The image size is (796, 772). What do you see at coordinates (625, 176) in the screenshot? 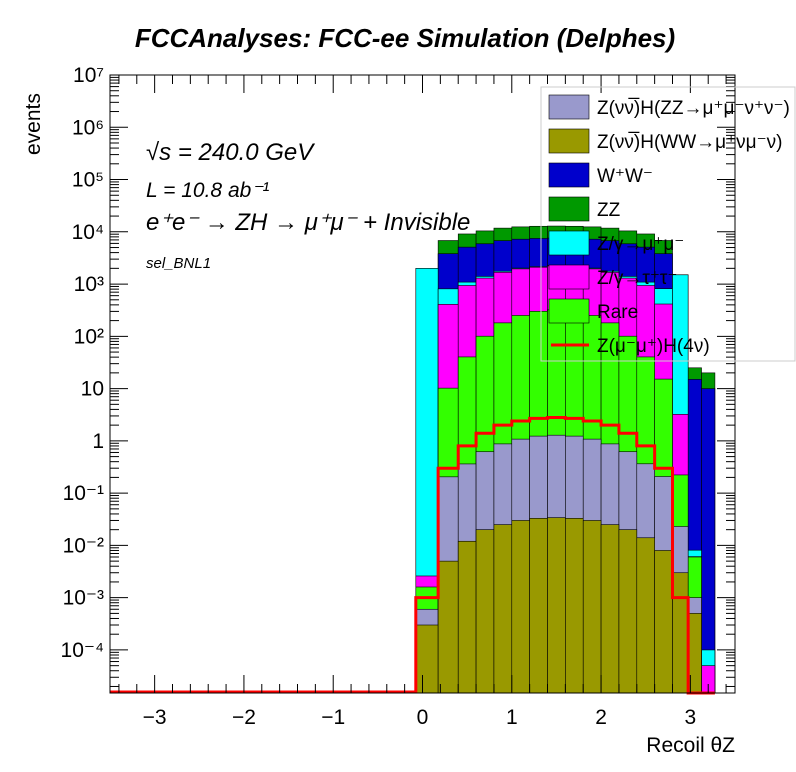
I see `legend-label: W⁺W⁻` at bounding box center [625, 176].